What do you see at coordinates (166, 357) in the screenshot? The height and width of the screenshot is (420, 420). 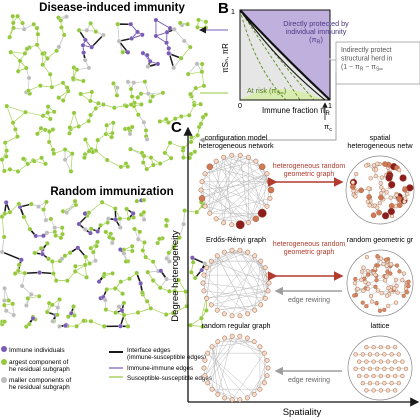 I see `text-line: (immune-susceptible edges)` at bounding box center [166, 357].